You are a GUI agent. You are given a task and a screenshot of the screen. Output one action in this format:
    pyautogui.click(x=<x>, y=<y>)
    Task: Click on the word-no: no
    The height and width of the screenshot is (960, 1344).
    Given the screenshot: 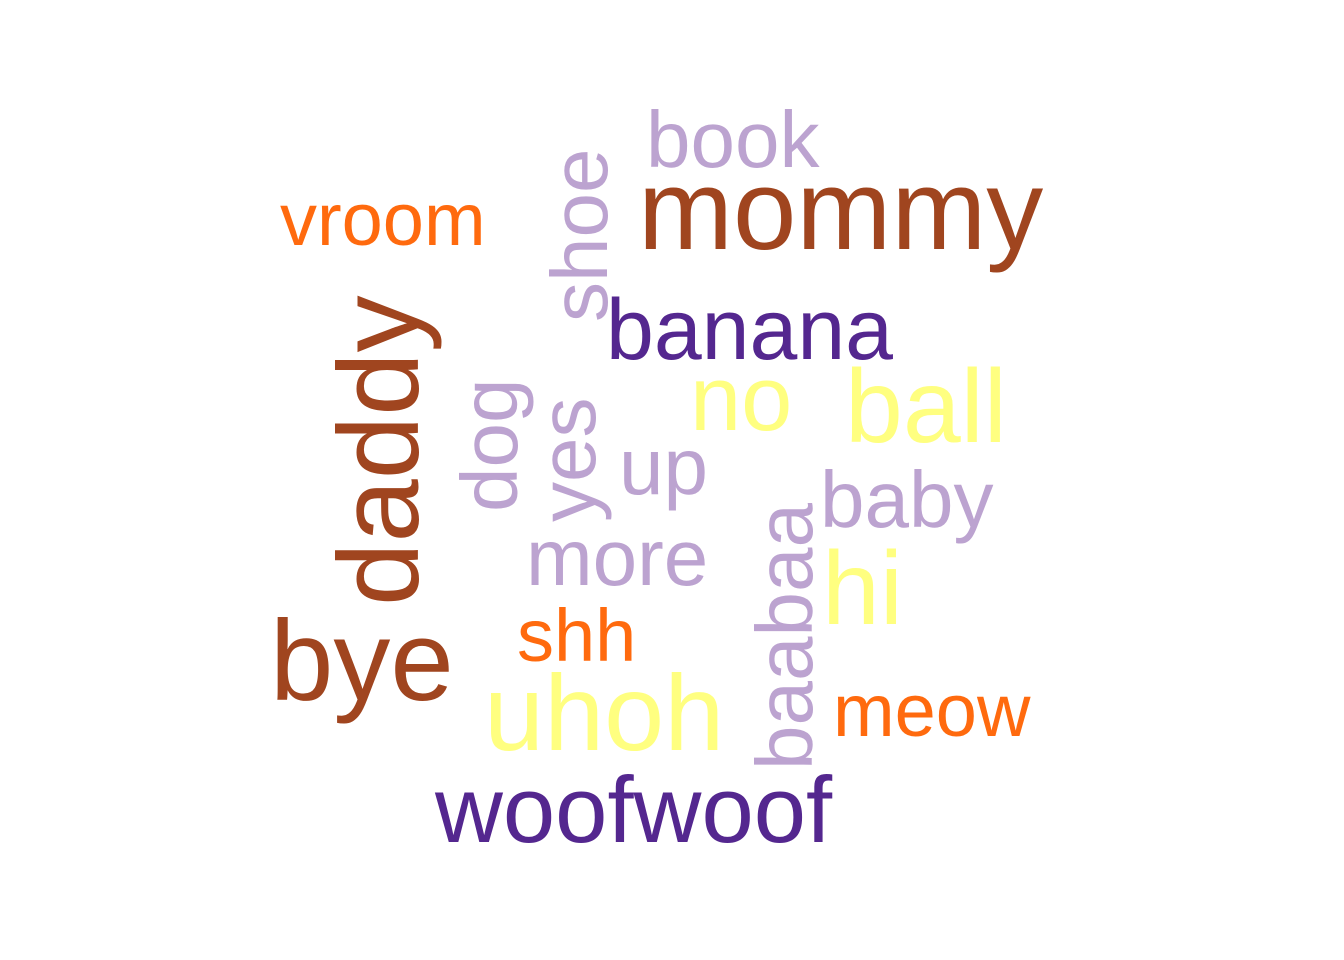 What is the action you would take?
    pyautogui.click(x=741, y=399)
    